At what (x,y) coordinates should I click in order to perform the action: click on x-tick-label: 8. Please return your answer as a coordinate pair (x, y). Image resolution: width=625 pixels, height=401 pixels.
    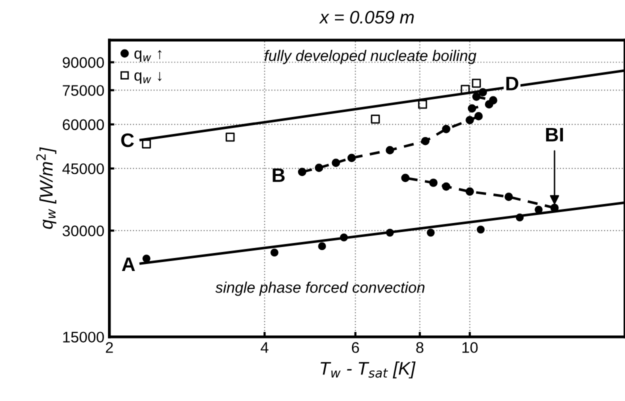
    Looking at the image, I should click on (420, 347).